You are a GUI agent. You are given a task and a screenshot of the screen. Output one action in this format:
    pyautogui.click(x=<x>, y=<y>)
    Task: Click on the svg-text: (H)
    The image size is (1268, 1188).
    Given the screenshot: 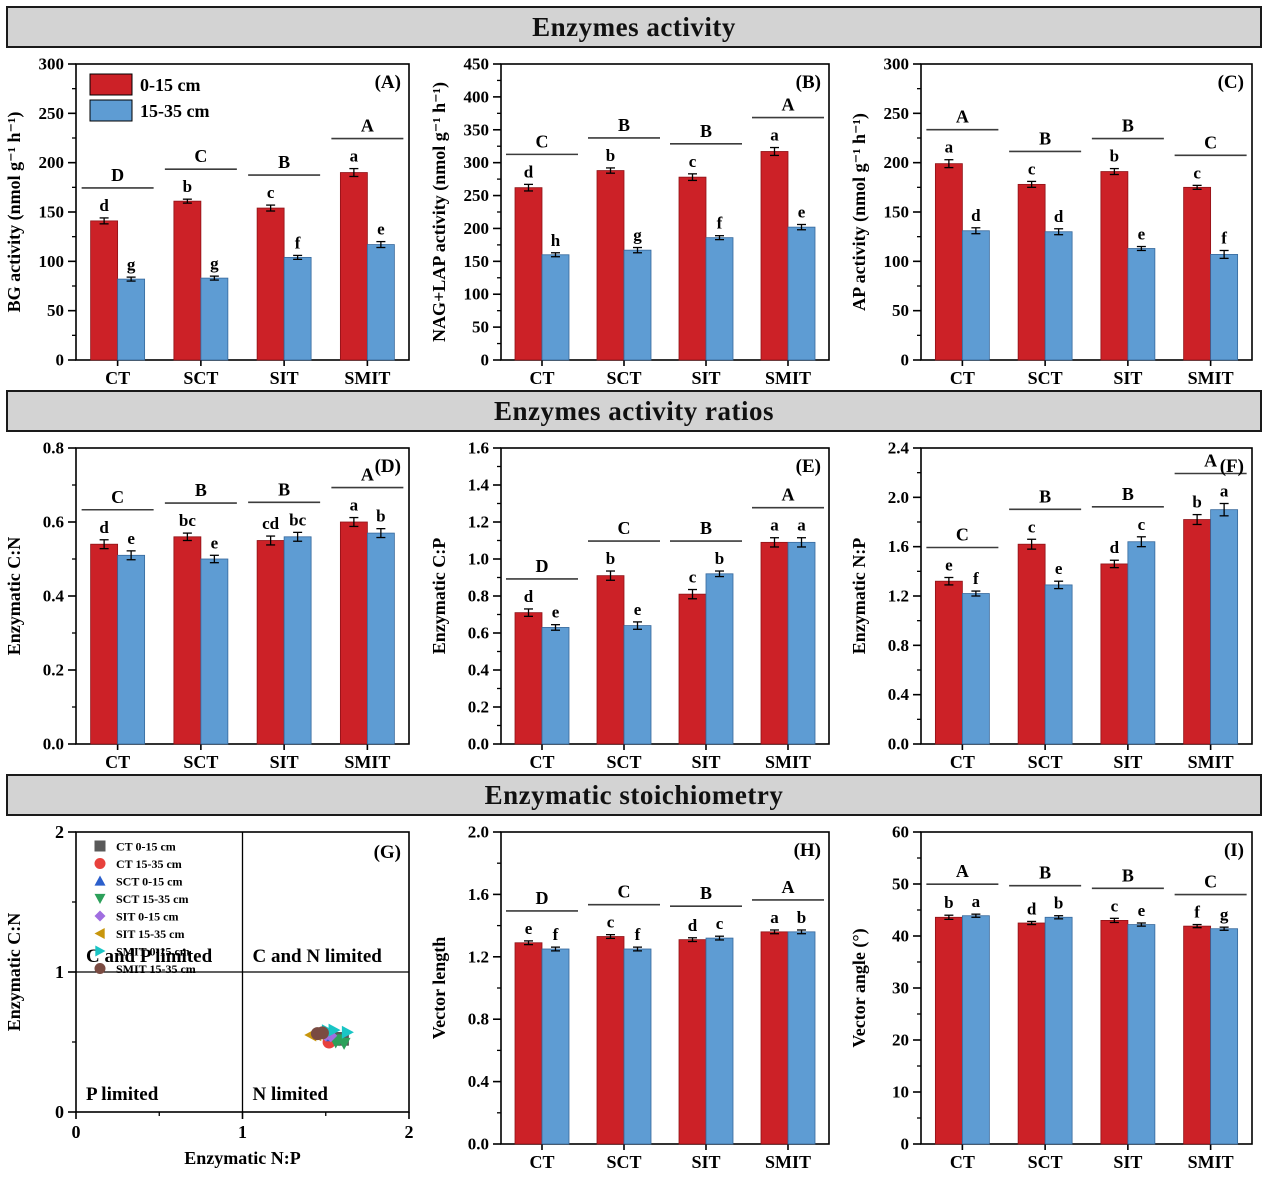 What is the action you would take?
    pyautogui.click(x=807, y=850)
    